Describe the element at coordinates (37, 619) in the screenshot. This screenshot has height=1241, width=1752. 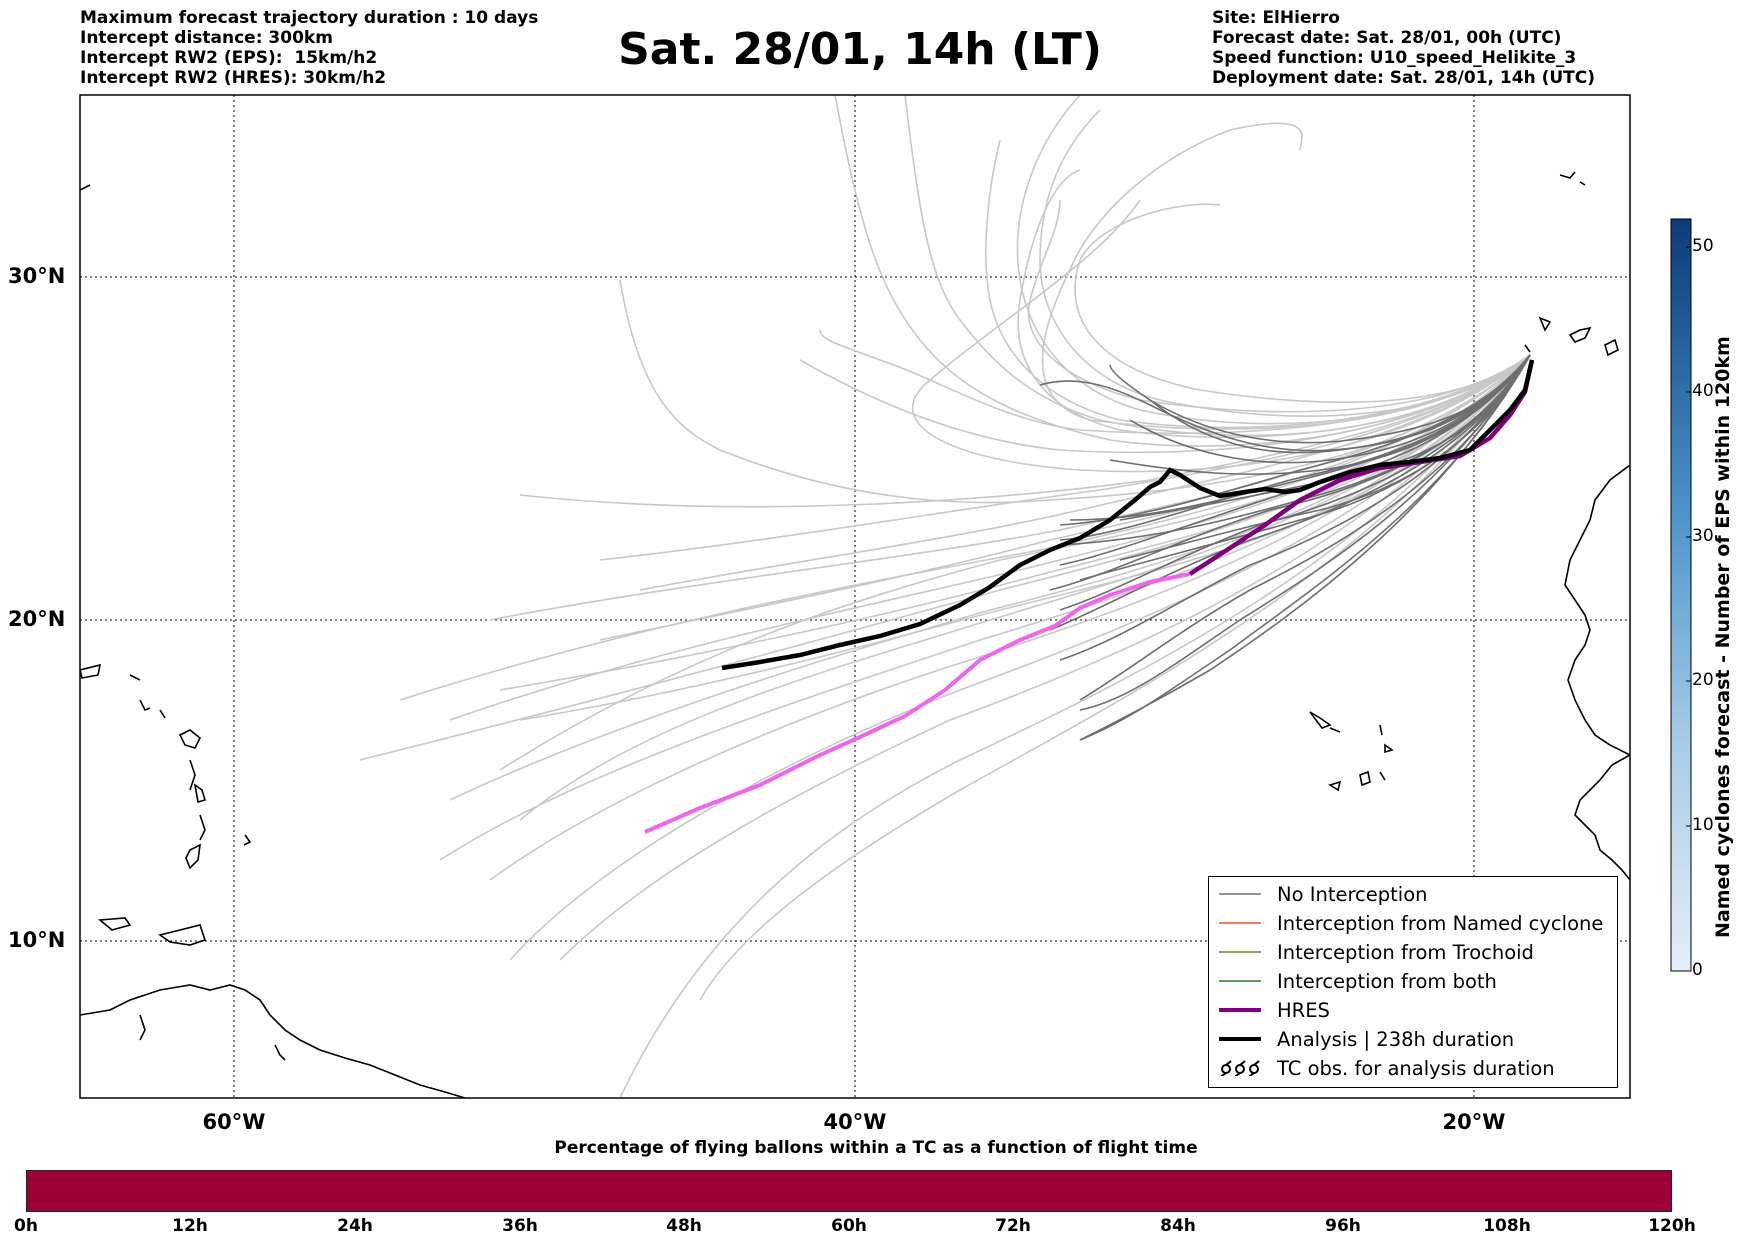
I see `lat-label-20n: 20°N` at that location.